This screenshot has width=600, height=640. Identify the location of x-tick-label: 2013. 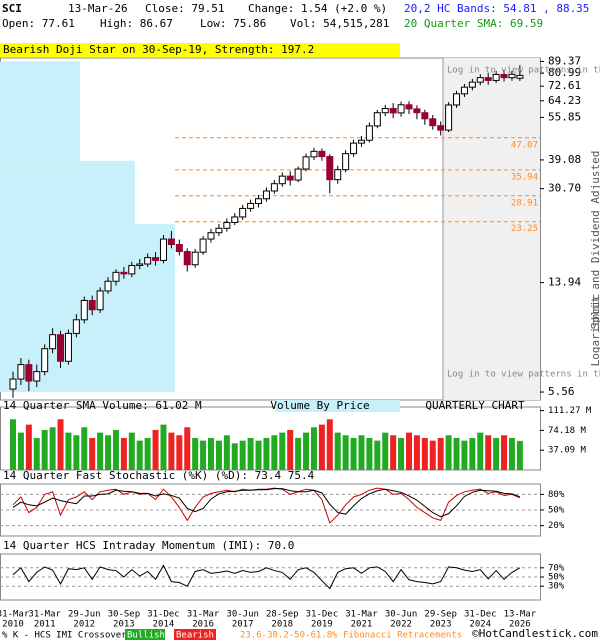
(124, 625).